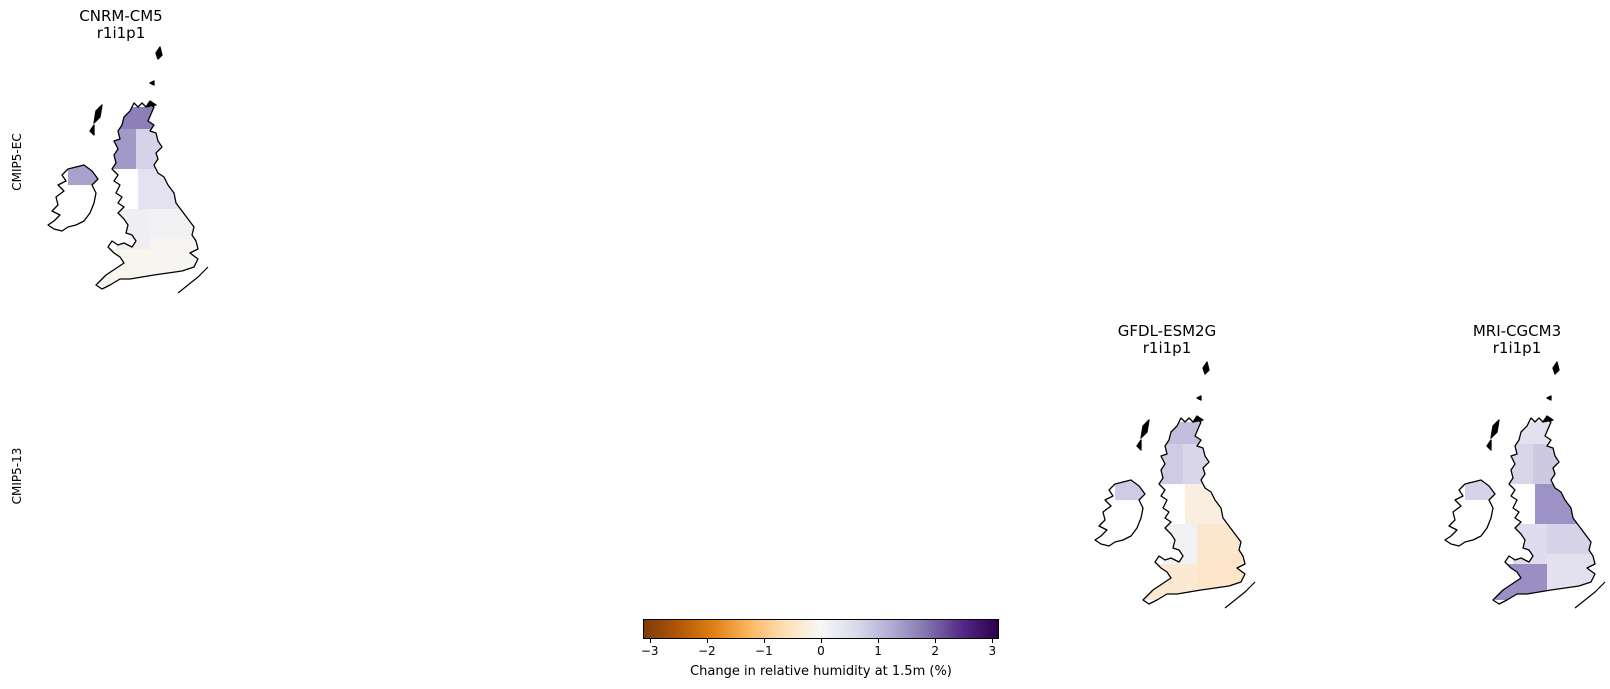 This screenshot has height=689, width=1610. What do you see at coordinates (821, 629) in the screenshot?
I see `colorbar-gradient` at bounding box center [821, 629].